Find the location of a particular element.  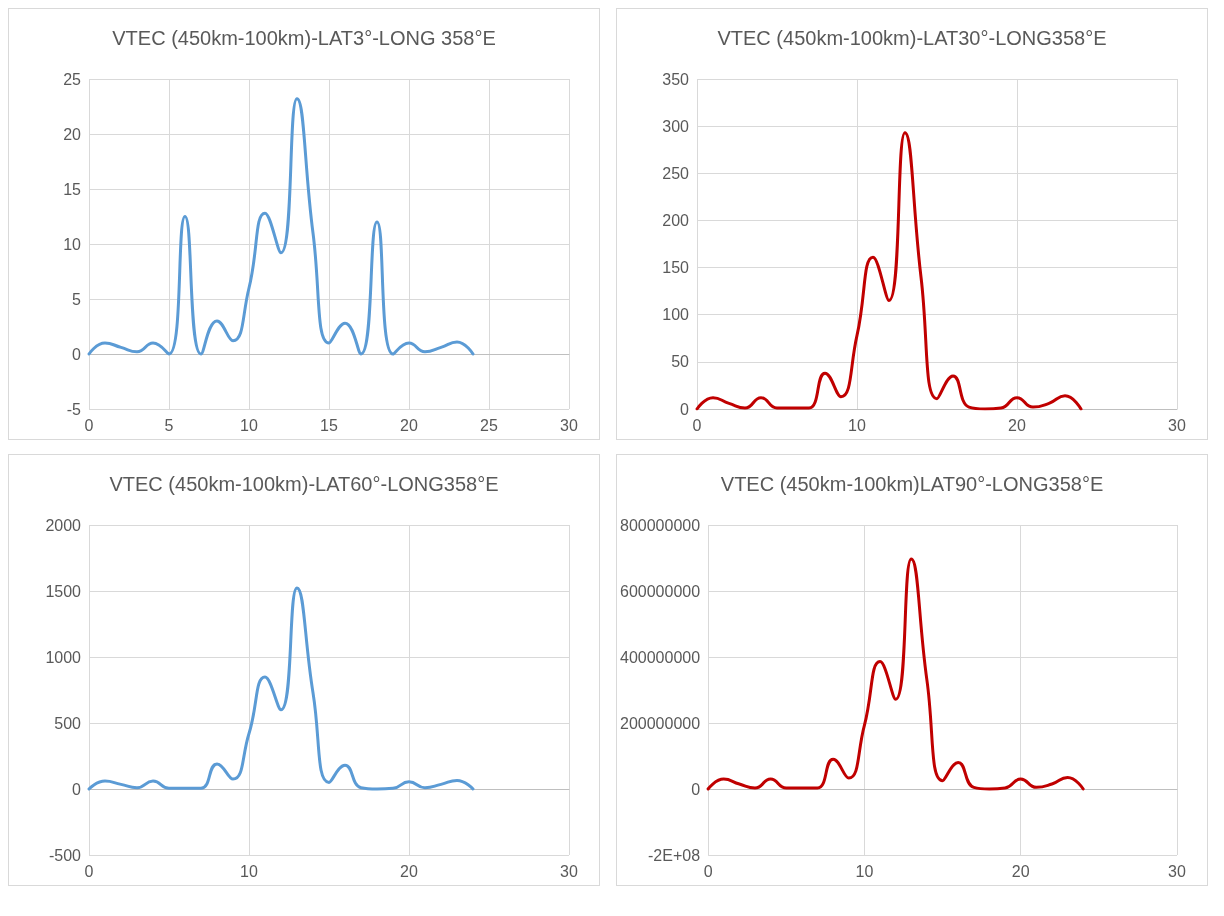

y-tick-label: -500 is located at coordinates (65, 855).